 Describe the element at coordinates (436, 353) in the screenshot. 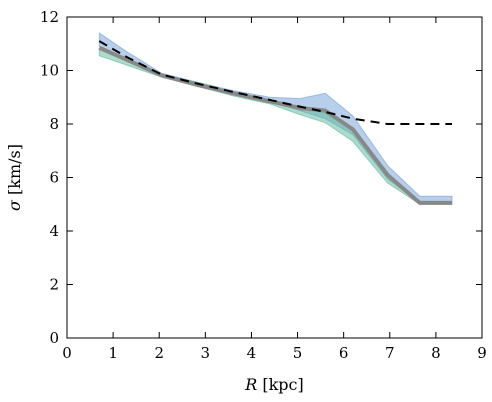

I see `x-tick-label: 8` at that location.